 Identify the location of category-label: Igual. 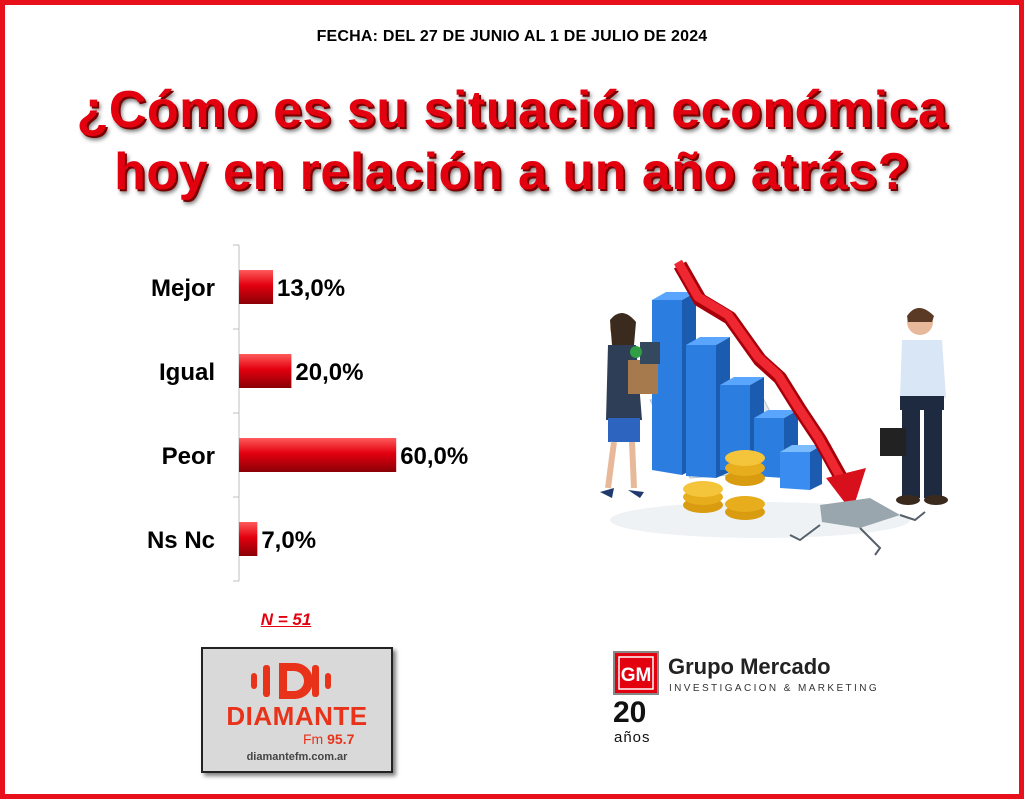
(187, 372).